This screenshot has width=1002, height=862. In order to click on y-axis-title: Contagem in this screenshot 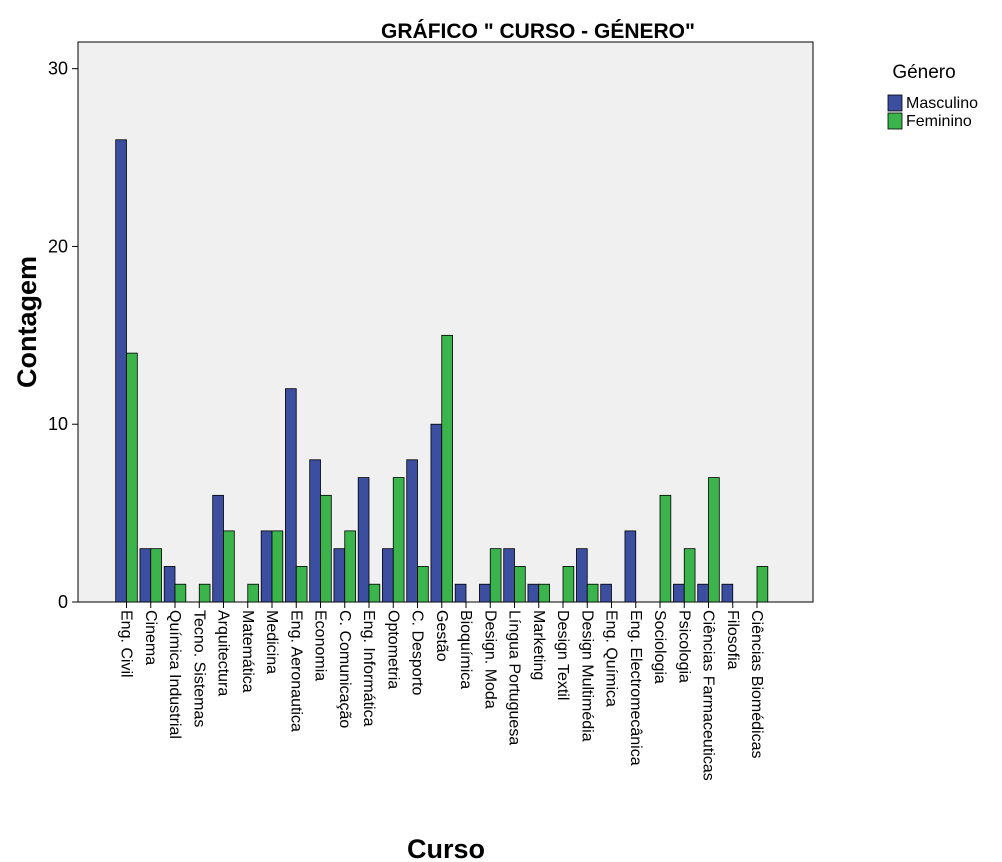, I will do `click(27, 322)`.